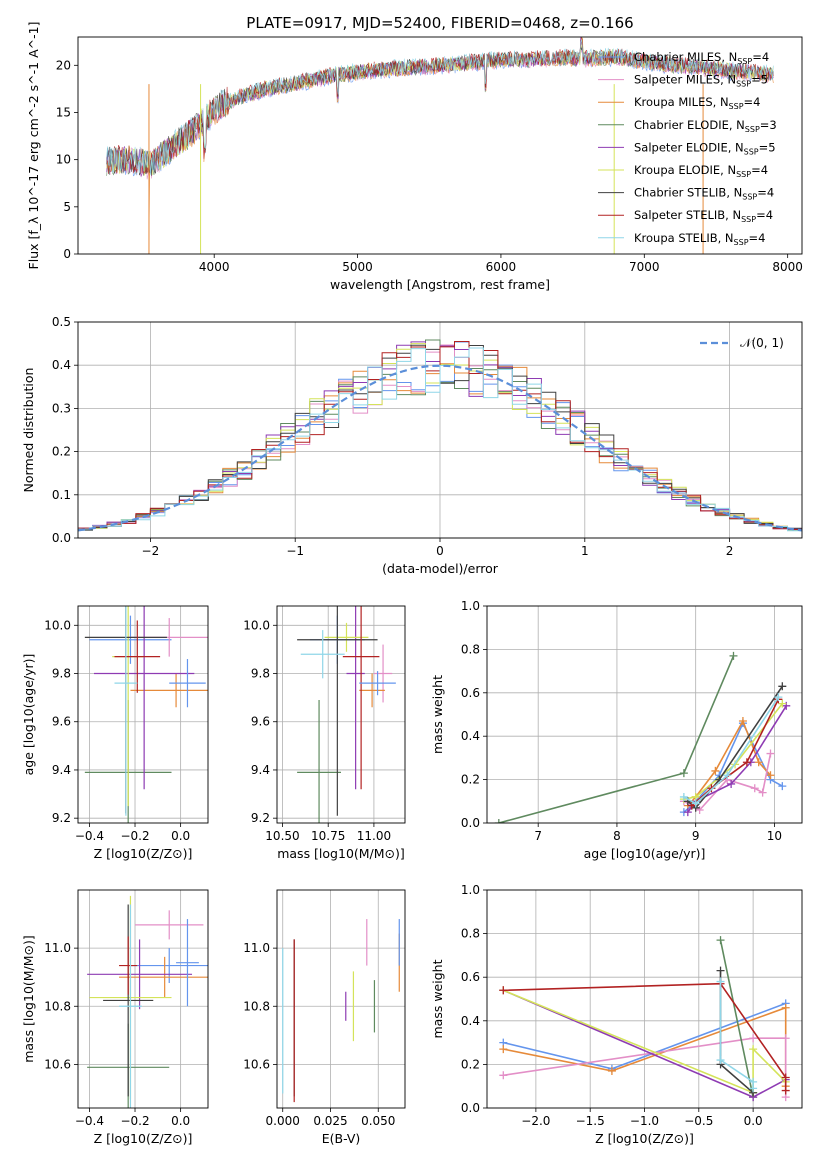  I want to click on y-tick-label: 0.3, so click(61, 408).